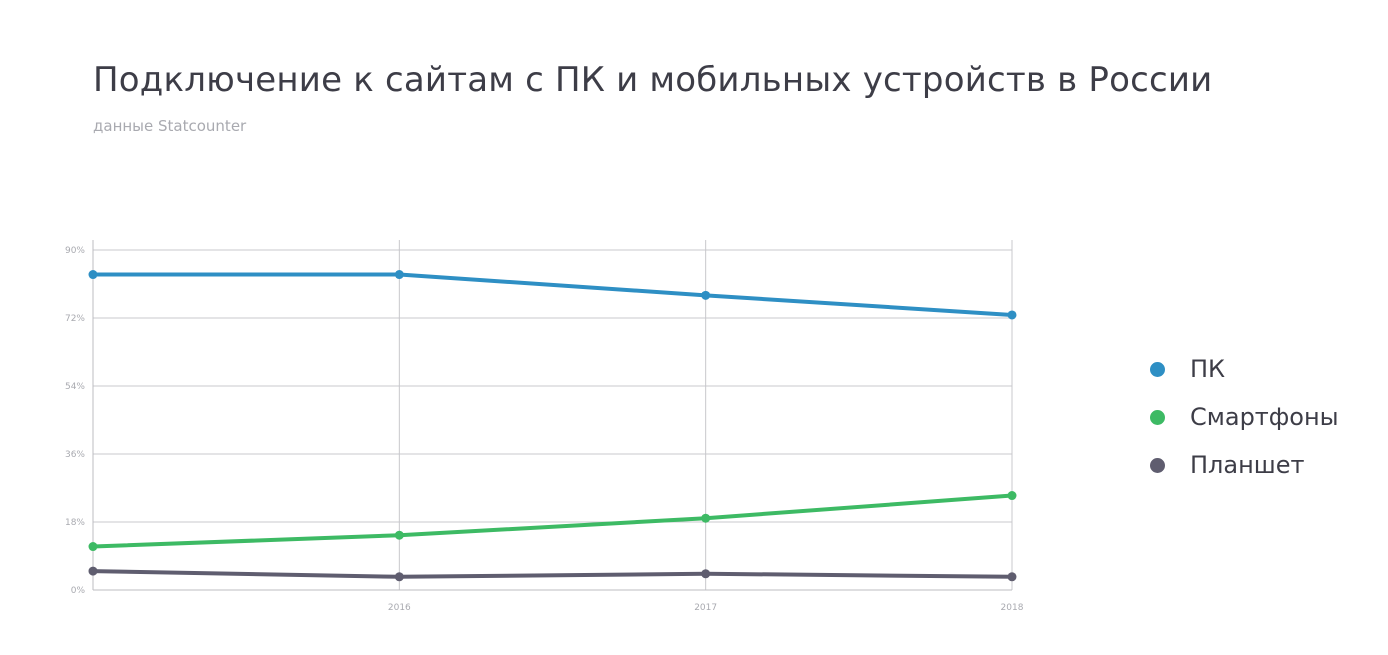 The width and height of the screenshot is (1388, 655). I want to click on y-tick-label: 54%, so click(75, 387).